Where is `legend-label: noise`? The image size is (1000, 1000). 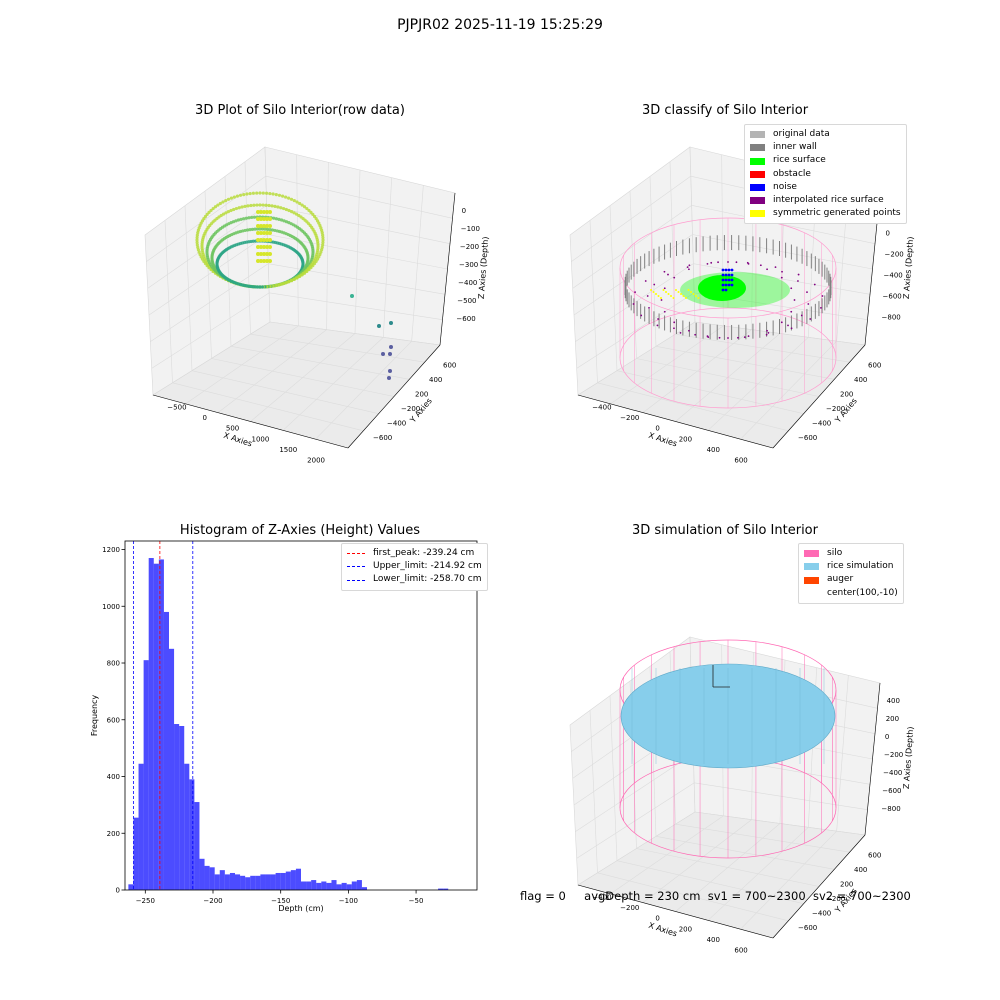
legend-label: noise is located at coordinates (785, 186).